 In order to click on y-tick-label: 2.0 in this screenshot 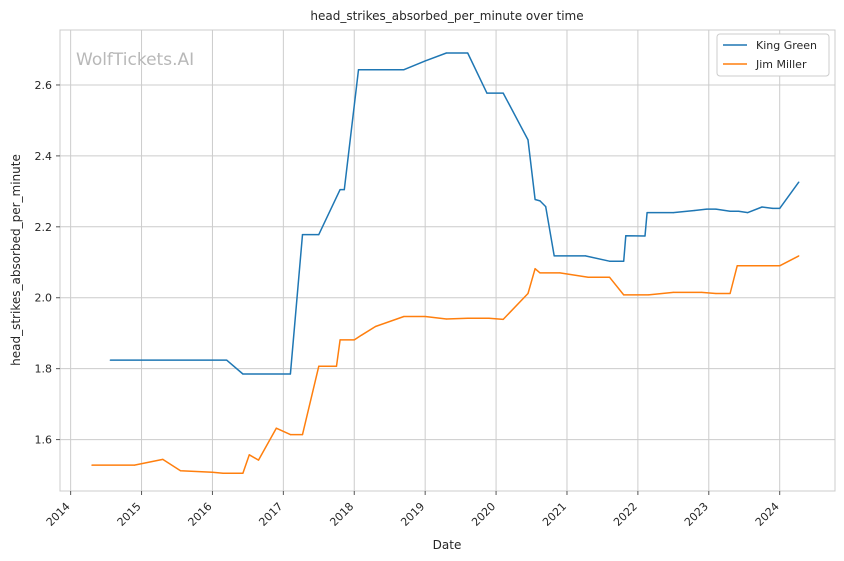, I will do `click(44, 298)`.